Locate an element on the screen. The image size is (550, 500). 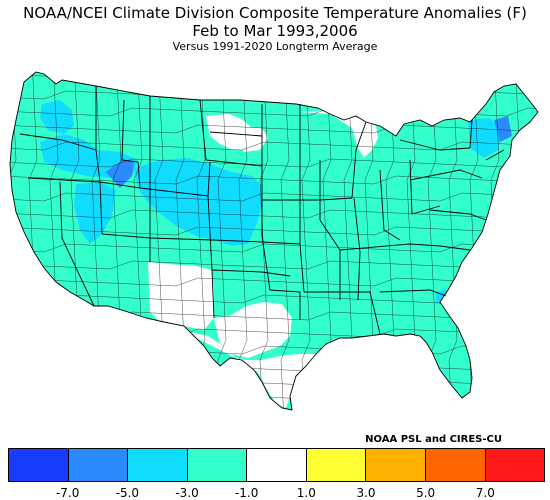
baseline-note: Versus 1991-2020 Longterm Average is located at coordinates (275, 46).